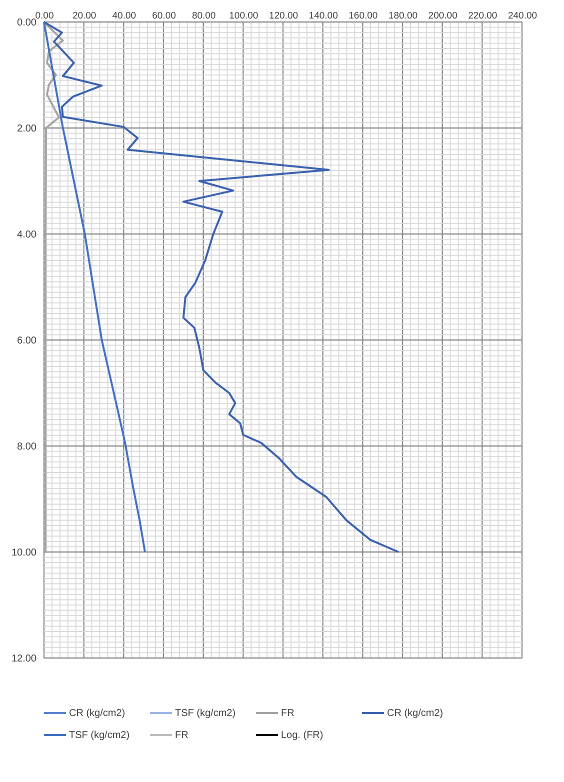 The width and height of the screenshot is (564, 782). What do you see at coordinates (323, 16) in the screenshot?
I see `x-tick-label: 140.00` at bounding box center [323, 16].